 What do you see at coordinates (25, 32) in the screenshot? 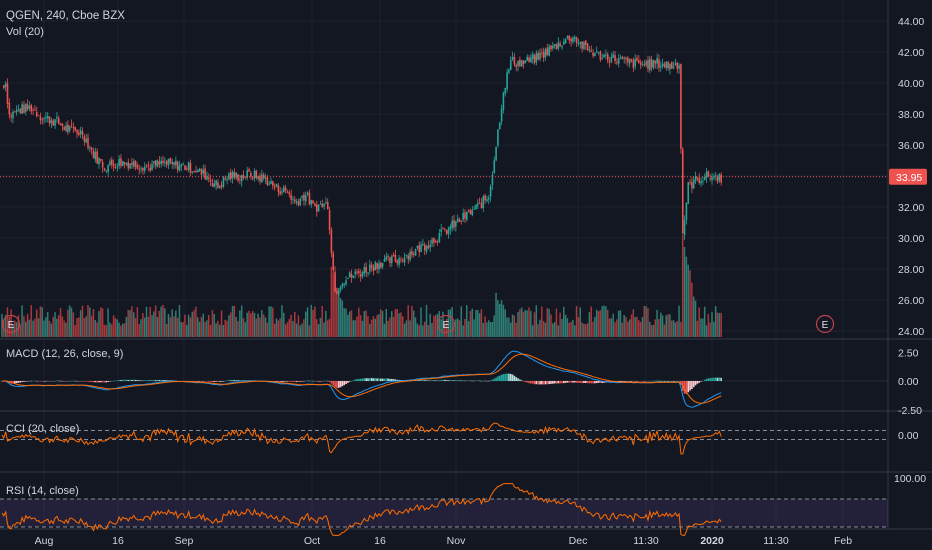
I see `volume-label: Vol (20)` at bounding box center [25, 32].